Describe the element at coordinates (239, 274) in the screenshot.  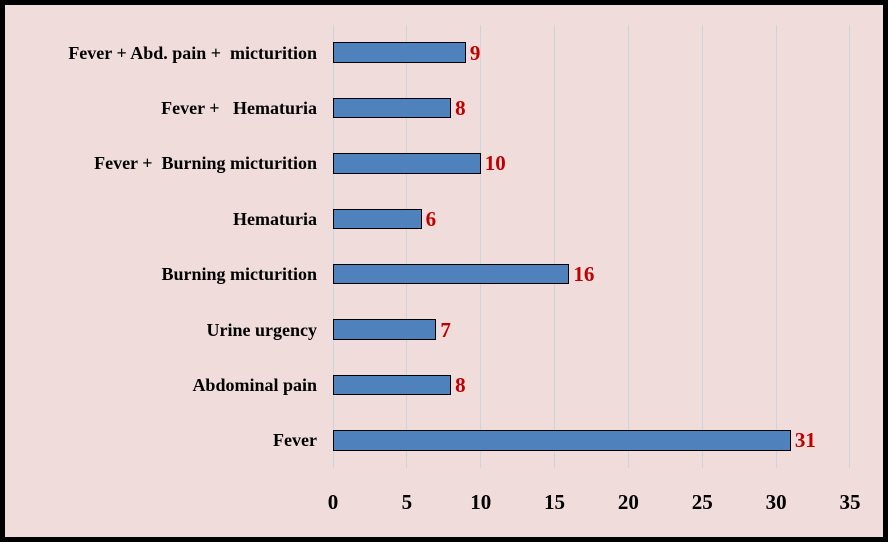
I see `category-label: Burning micturition` at that location.